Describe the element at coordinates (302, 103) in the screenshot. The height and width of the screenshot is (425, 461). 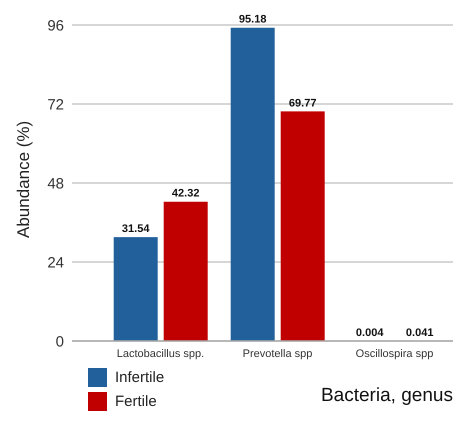
I see `data-label: 69.77` at that location.